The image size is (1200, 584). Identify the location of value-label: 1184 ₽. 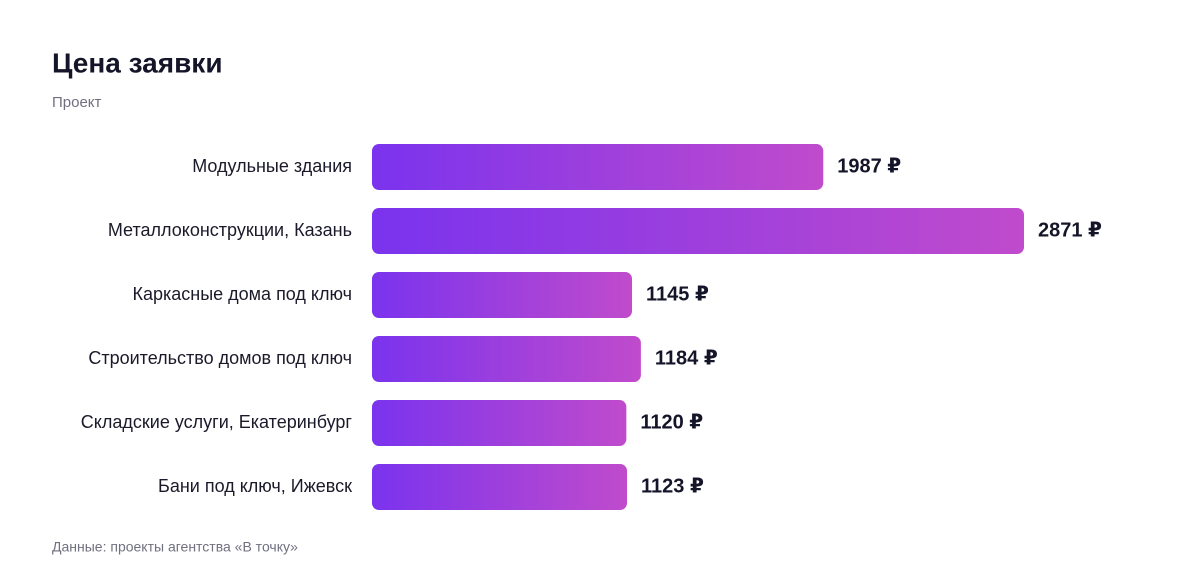
(686, 358).